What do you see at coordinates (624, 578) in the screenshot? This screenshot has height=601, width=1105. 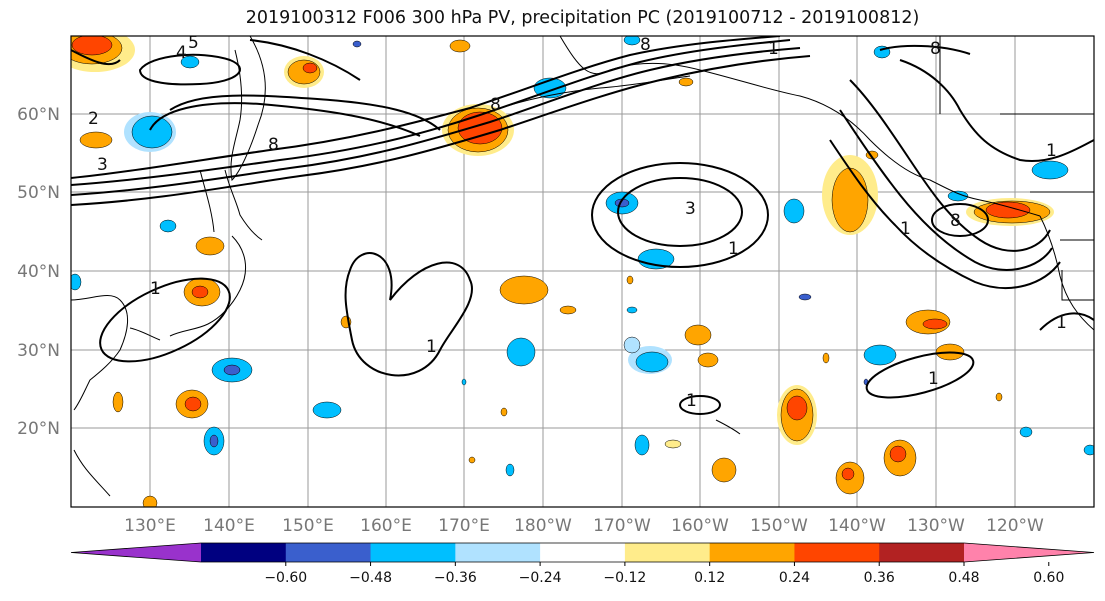 I see `colorbar-tick-label: −0.12` at bounding box center [624, 578].